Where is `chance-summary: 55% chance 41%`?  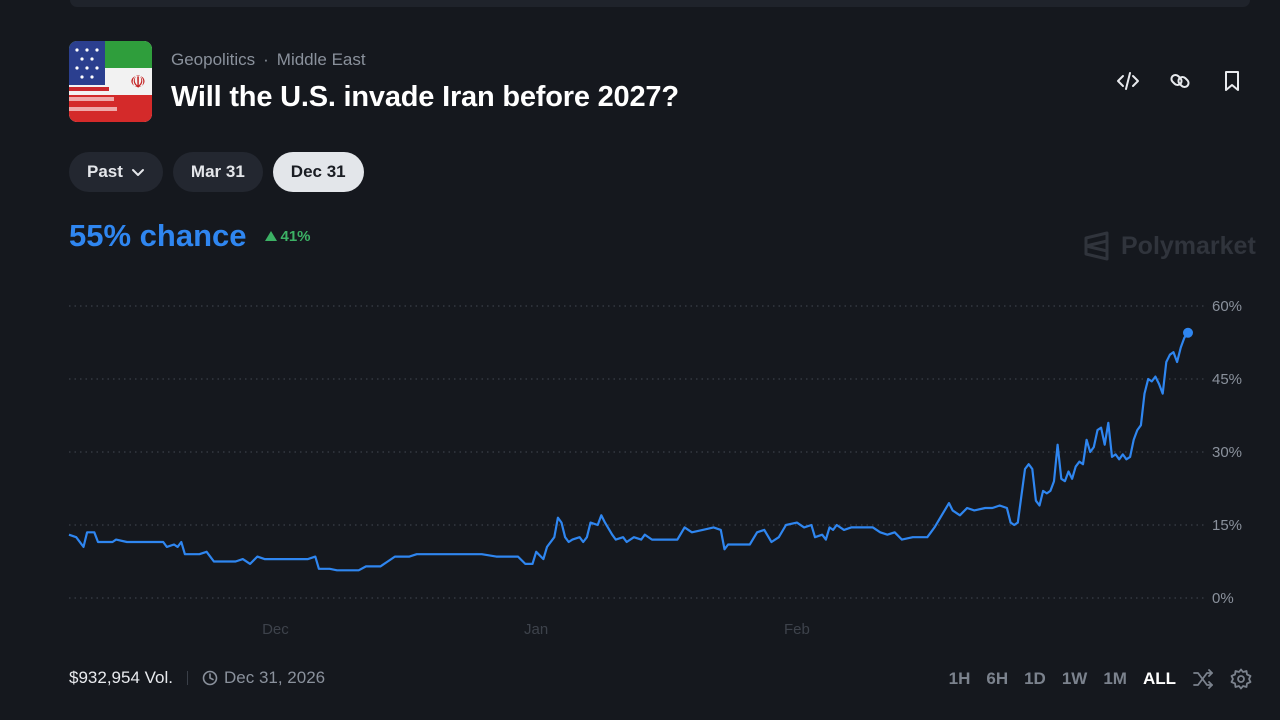 chance-summary: 55% chance 41% is located at coordinates (190, 236).